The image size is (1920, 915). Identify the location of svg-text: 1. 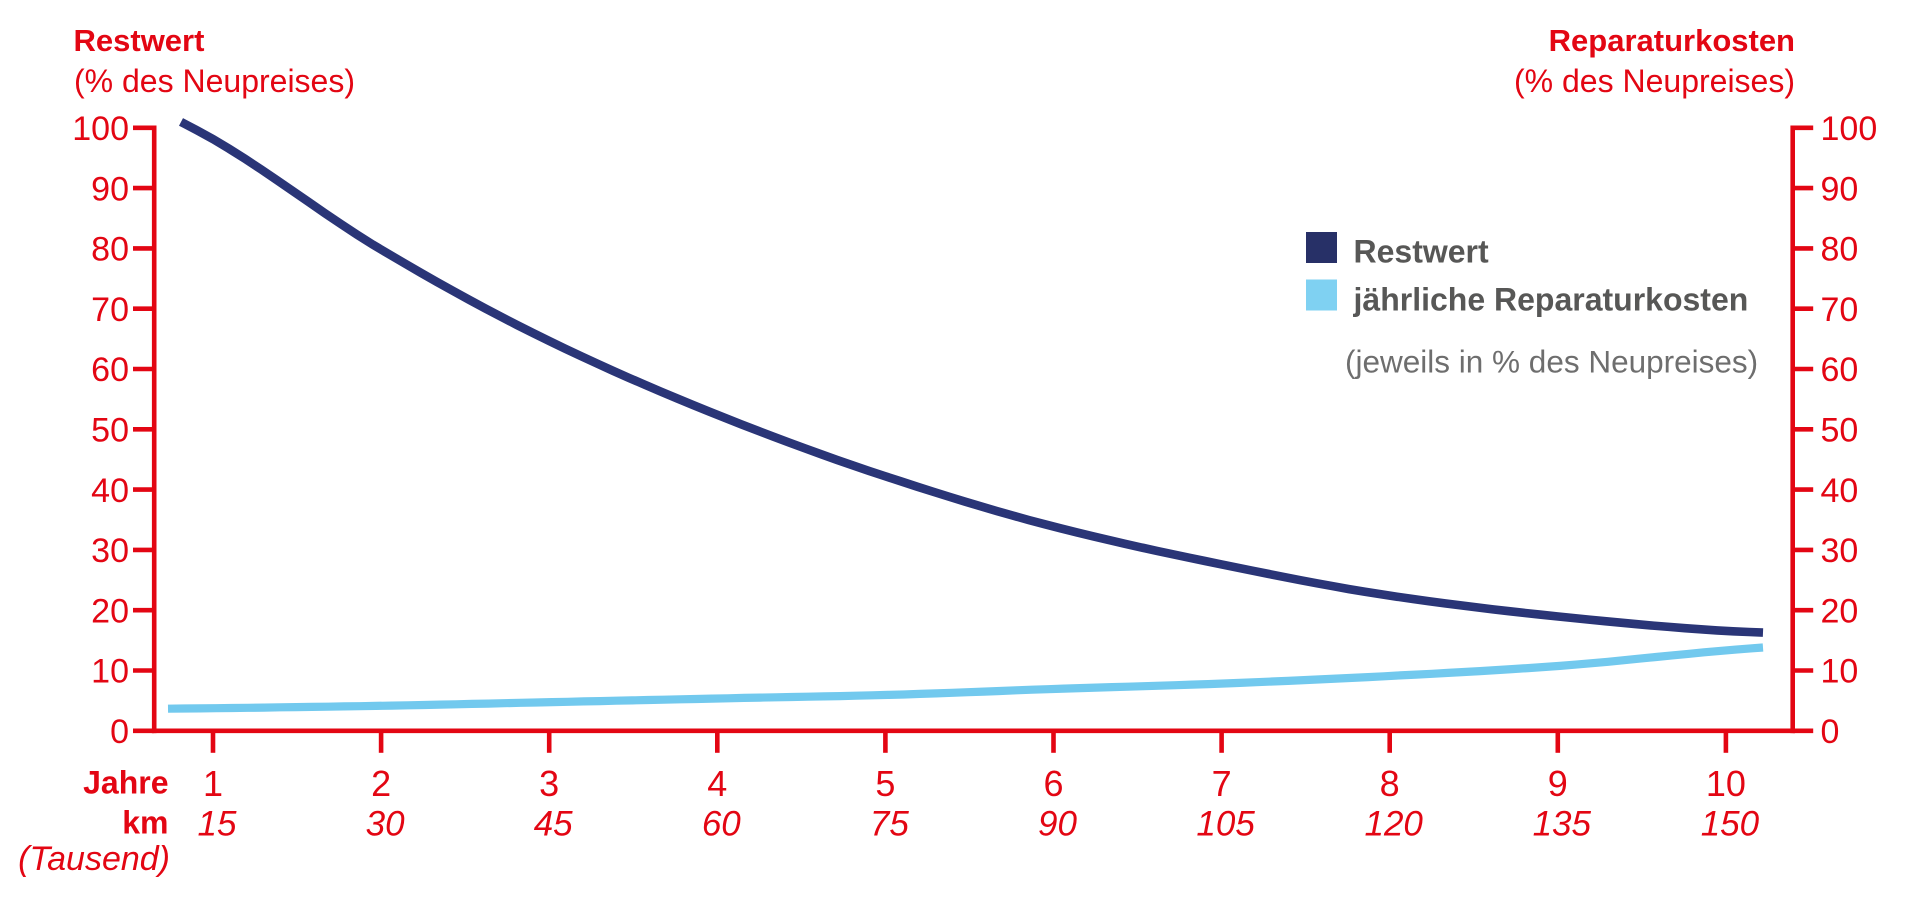
(213, 783).